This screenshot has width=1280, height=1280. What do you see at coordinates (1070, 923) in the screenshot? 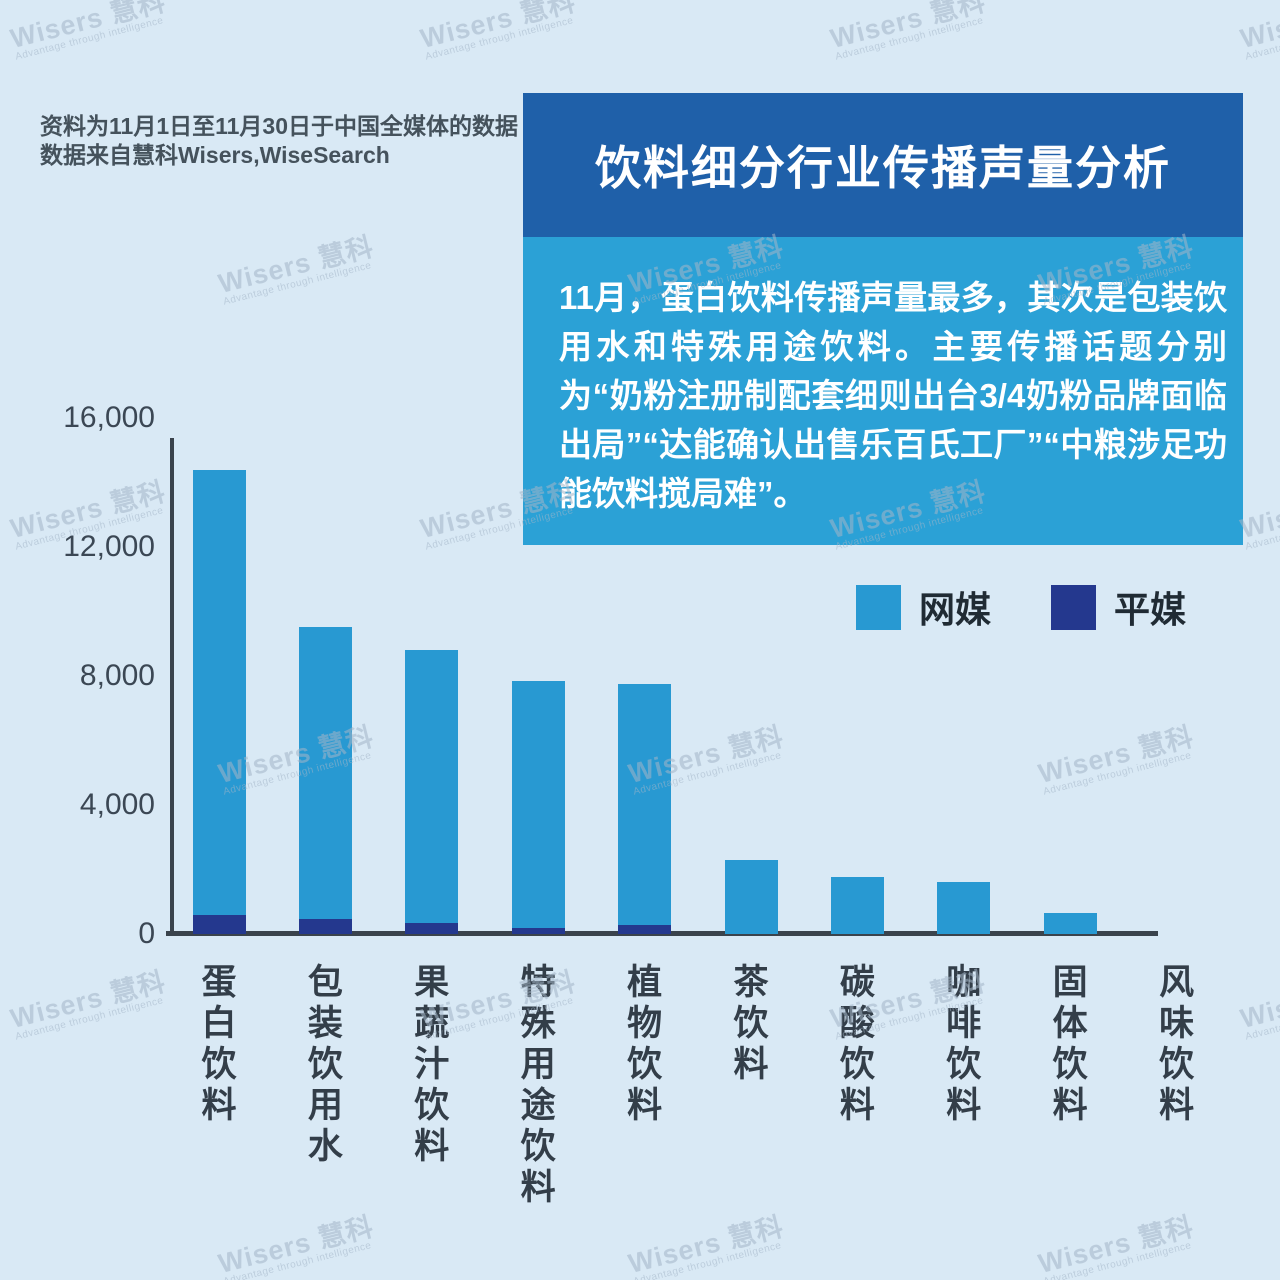
I see `bar-segment-online-固体饮料` at bounding box center [1070, 923].